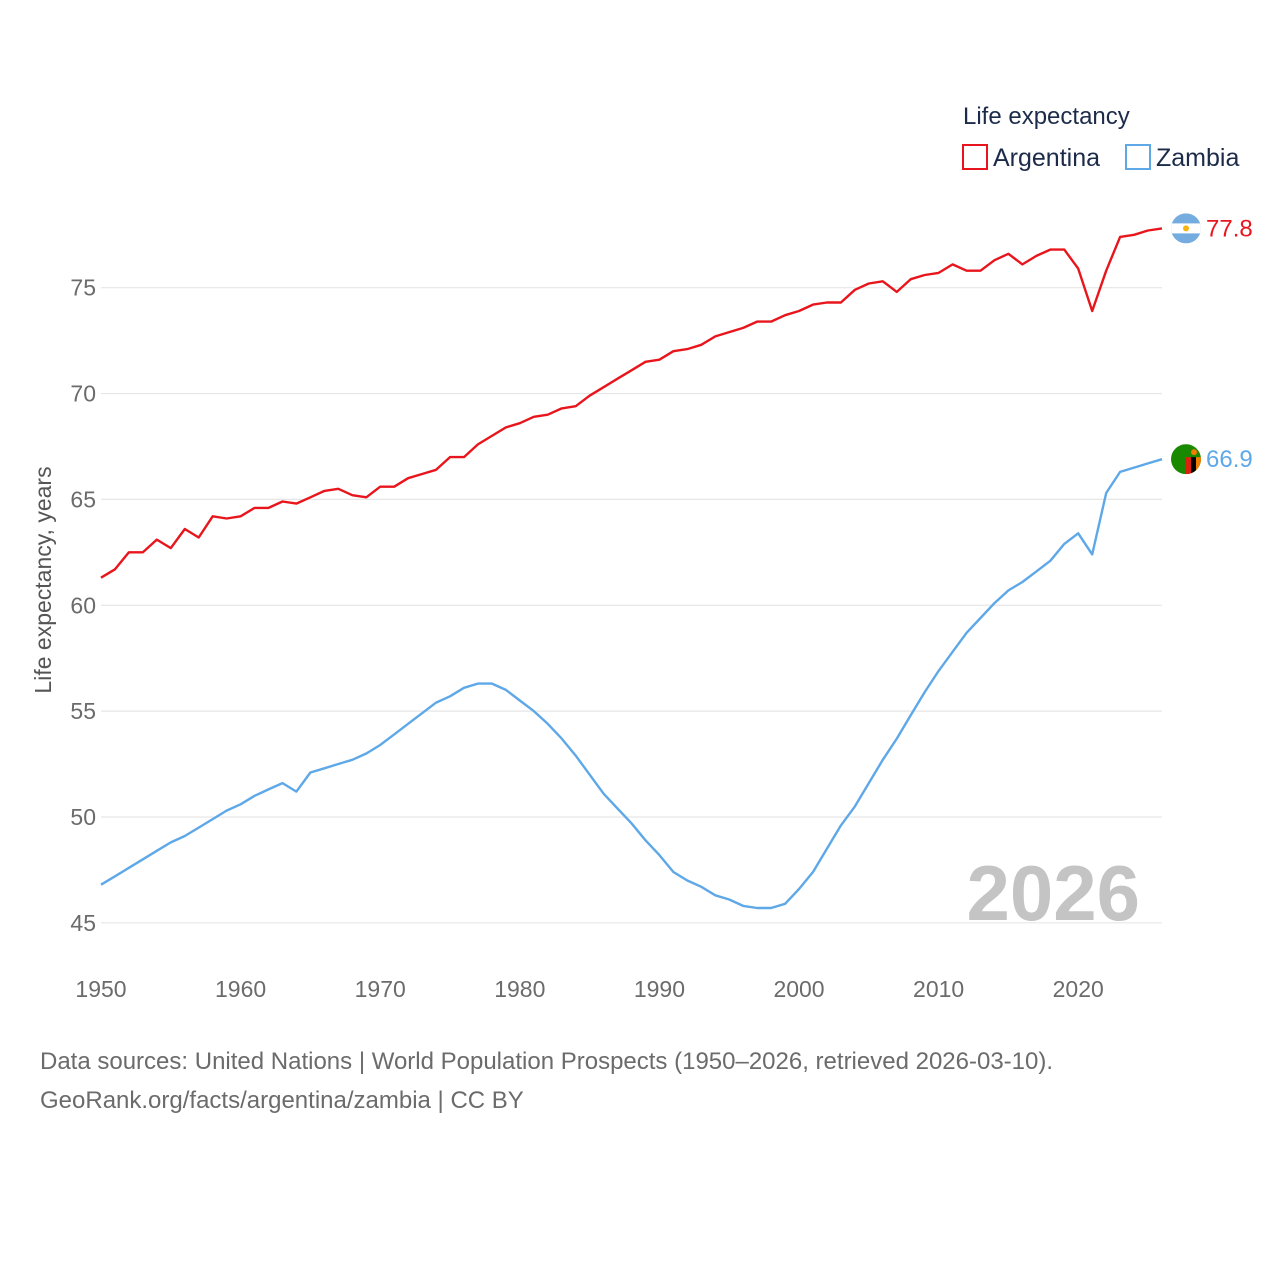 The image size is (1280, 1280). I want to click on x-tick-label: 1980, so click(519, 989).